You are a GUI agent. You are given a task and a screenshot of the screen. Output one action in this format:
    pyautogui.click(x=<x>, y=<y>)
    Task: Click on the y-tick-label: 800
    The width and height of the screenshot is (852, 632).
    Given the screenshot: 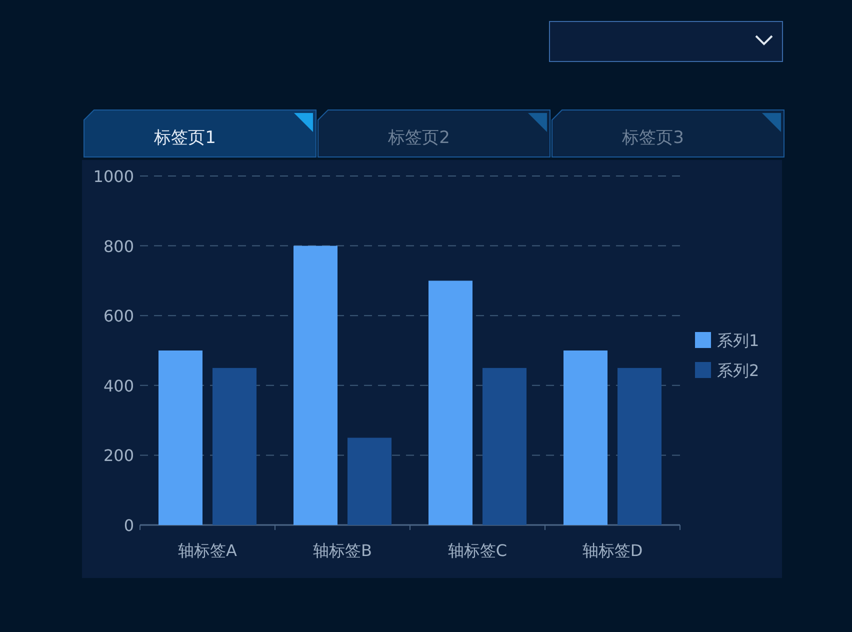 What is the action you would take?
    pyautogui.click(x=118, y=246)
    